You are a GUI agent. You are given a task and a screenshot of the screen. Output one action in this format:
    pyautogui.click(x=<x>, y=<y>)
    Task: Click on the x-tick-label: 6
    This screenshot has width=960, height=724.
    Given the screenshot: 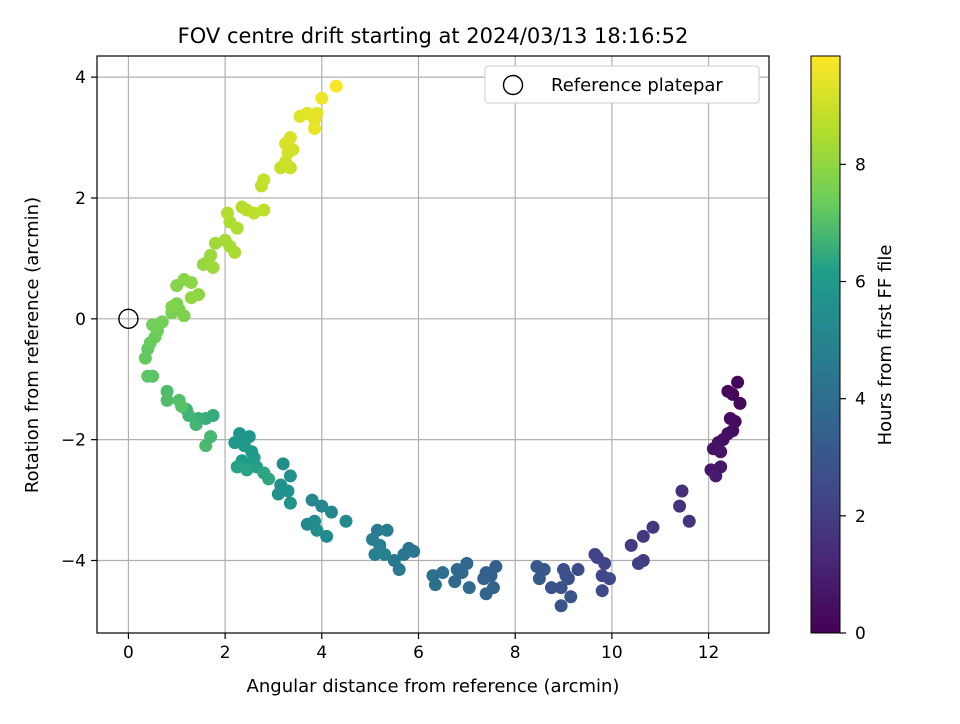 What is the action you would take?
    pyautogui.click(x=418, y=653)
    